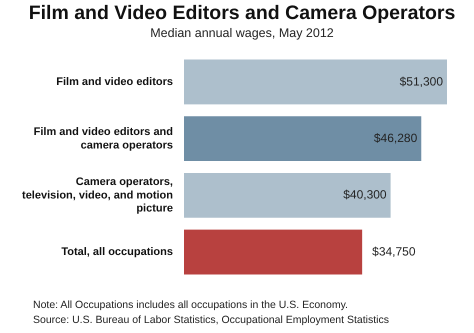 The height and width of the screenshot is (333, 474). Describe the element at coordinates (114, 82) in the screenshot. I see `y-tick-label: Film and video editors` at that location.